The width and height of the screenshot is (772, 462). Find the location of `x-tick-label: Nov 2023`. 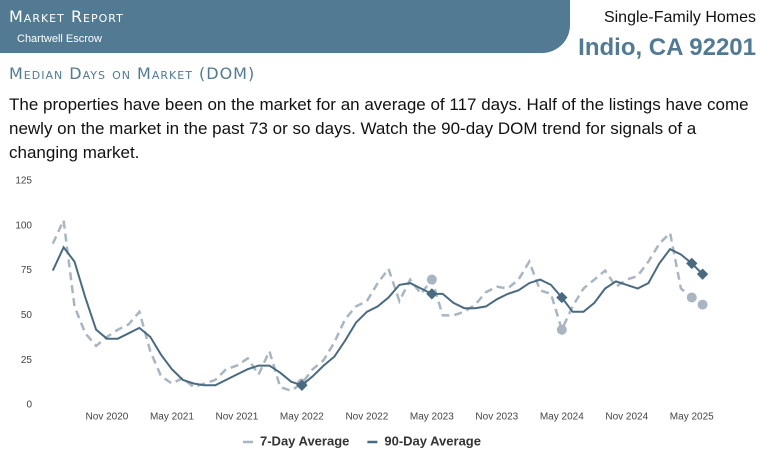

x-tick-label: Nov 2023 is located at coordinates (496, 417).